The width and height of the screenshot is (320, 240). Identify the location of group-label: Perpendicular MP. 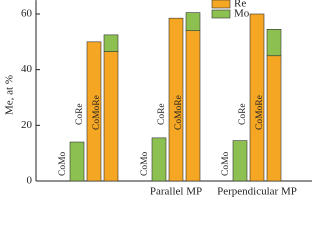
(257, 192).